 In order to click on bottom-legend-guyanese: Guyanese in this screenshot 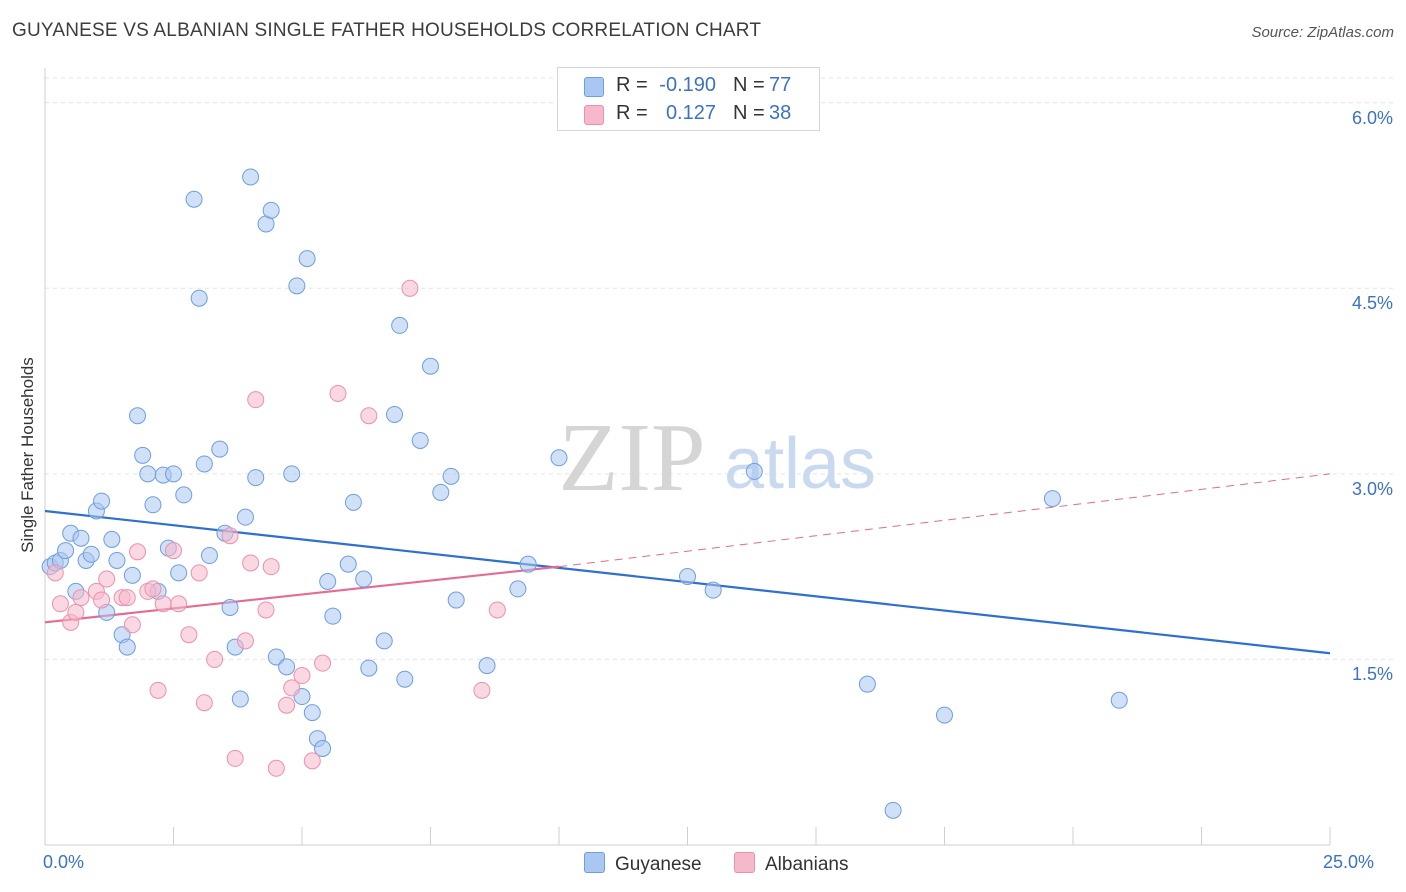, I will do `click(643, 864)`.